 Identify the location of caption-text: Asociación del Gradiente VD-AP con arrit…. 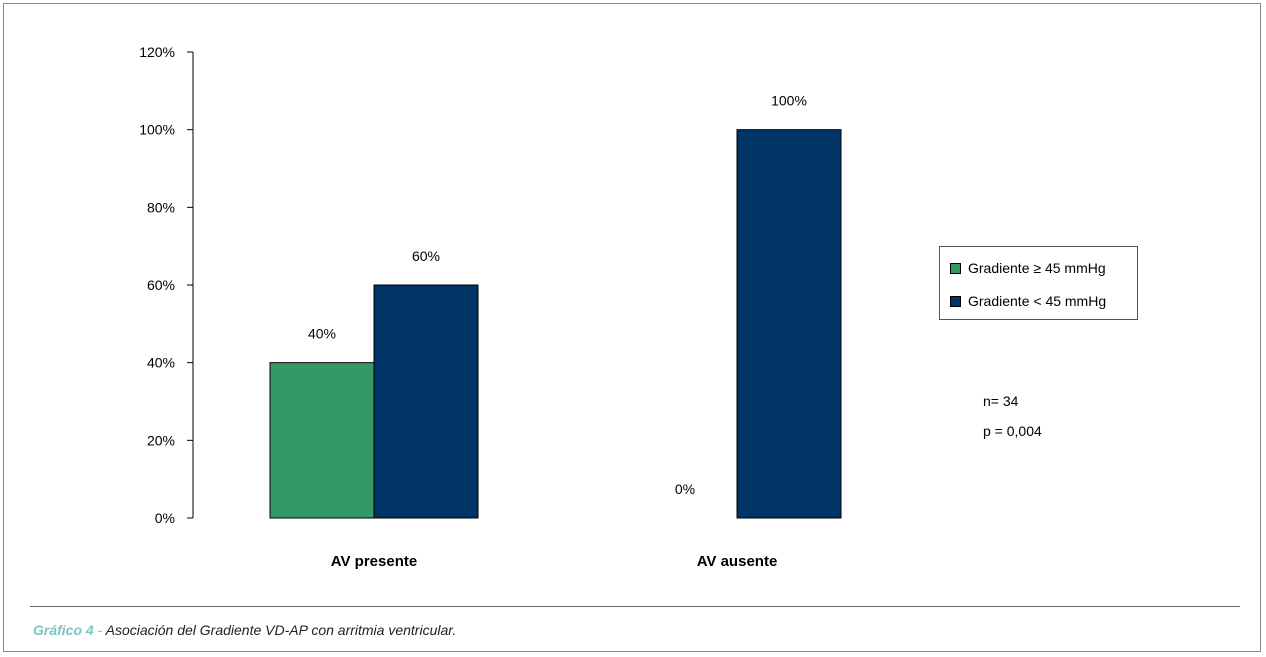
(281, 630).